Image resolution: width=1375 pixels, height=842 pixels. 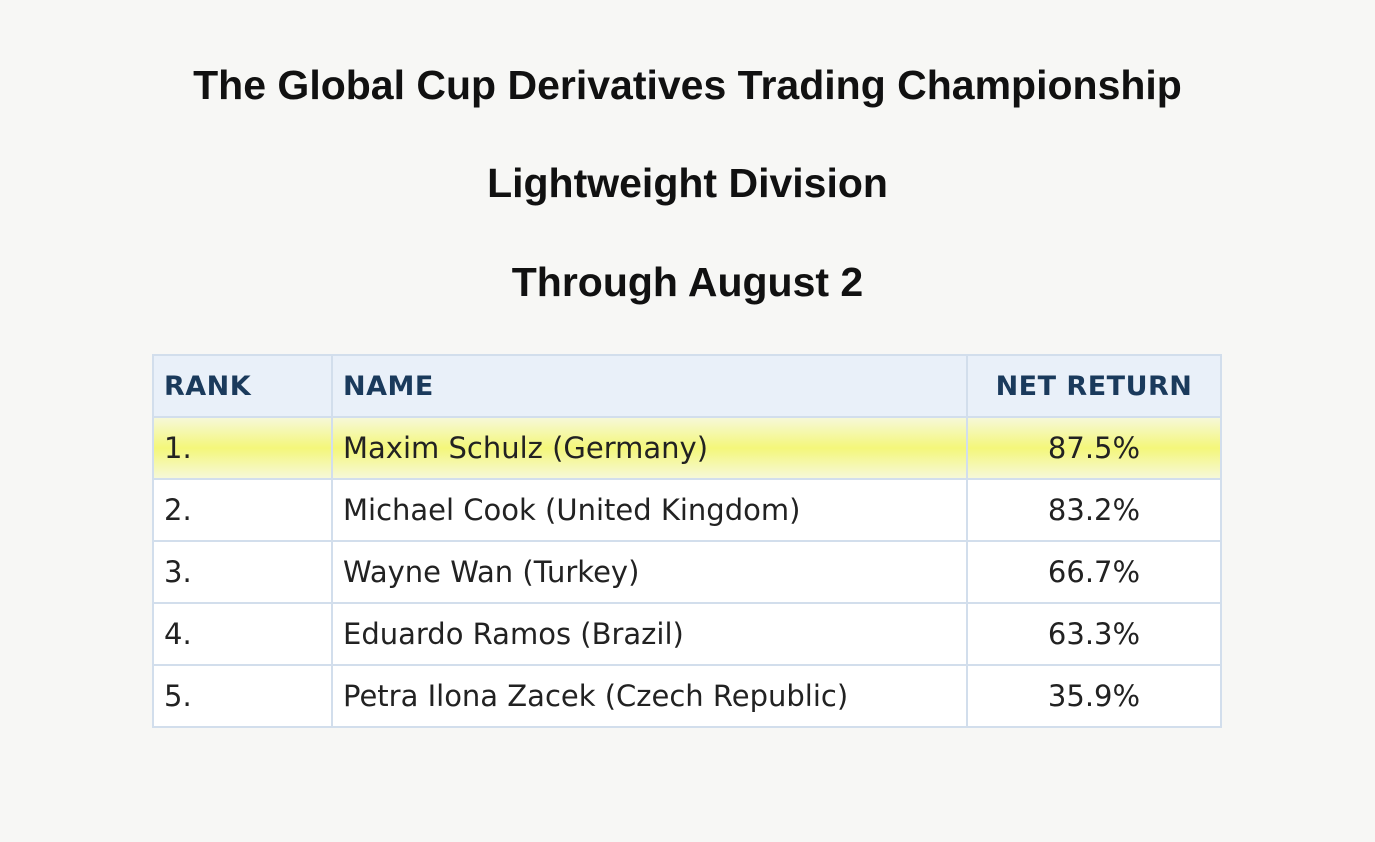 I want to click on table-row: 2. Michael Cook (United Kingdom) 83.2%, so click(x=687, y=510).